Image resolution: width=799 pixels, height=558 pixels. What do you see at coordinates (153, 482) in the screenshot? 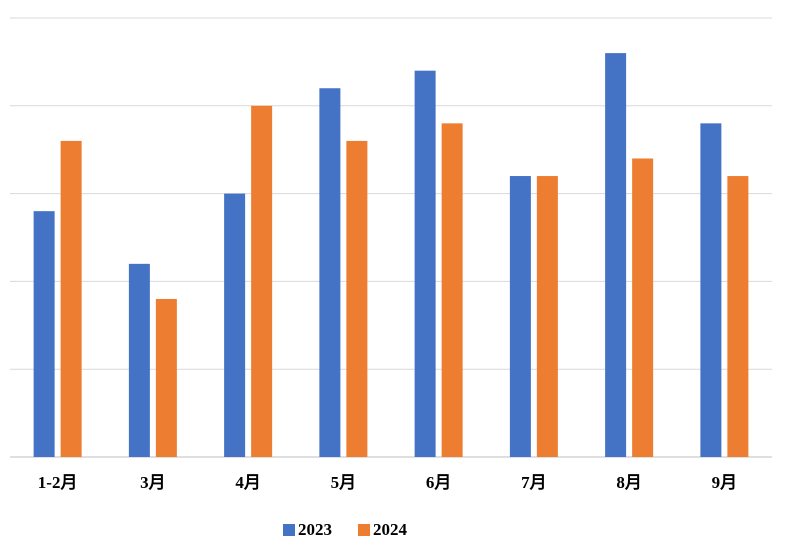
I see `x-tick-label: 3月` at bounding box center [153, 482].